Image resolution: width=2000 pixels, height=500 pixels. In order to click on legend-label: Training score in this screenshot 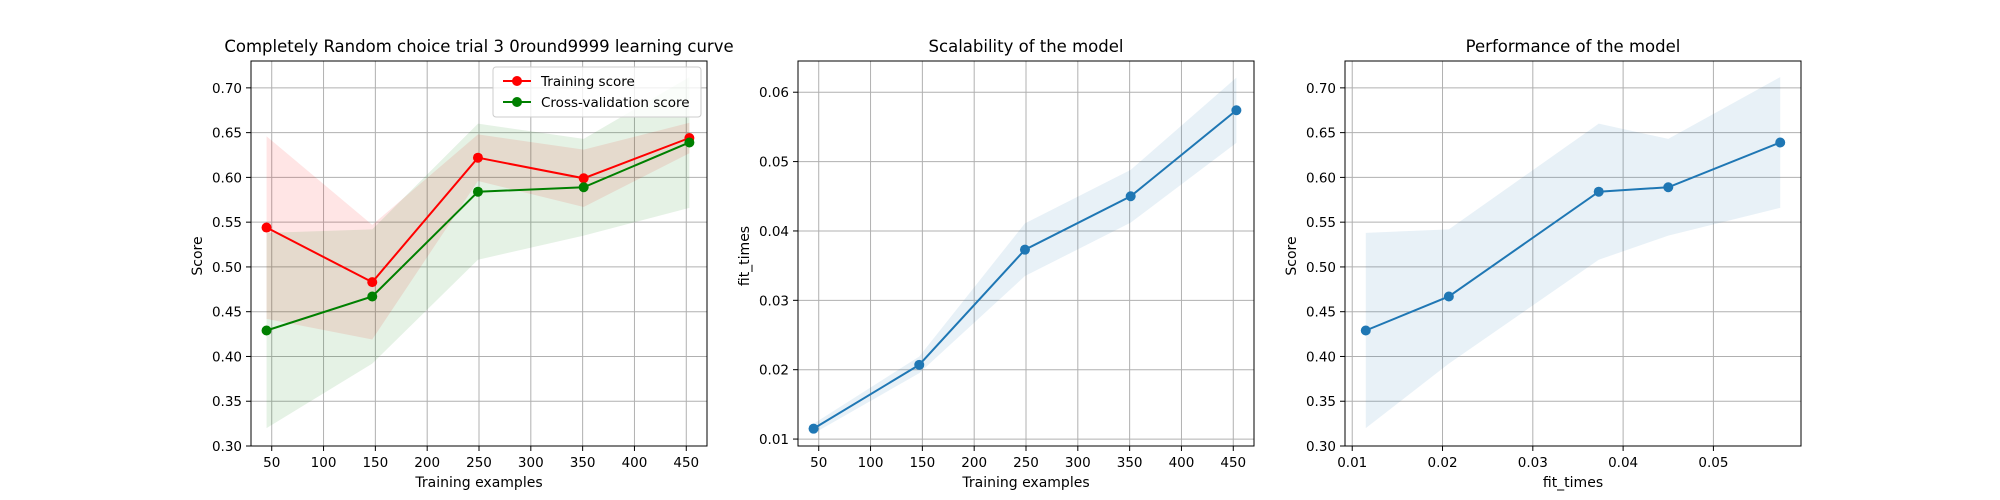, I will do `click(587, 82)`.